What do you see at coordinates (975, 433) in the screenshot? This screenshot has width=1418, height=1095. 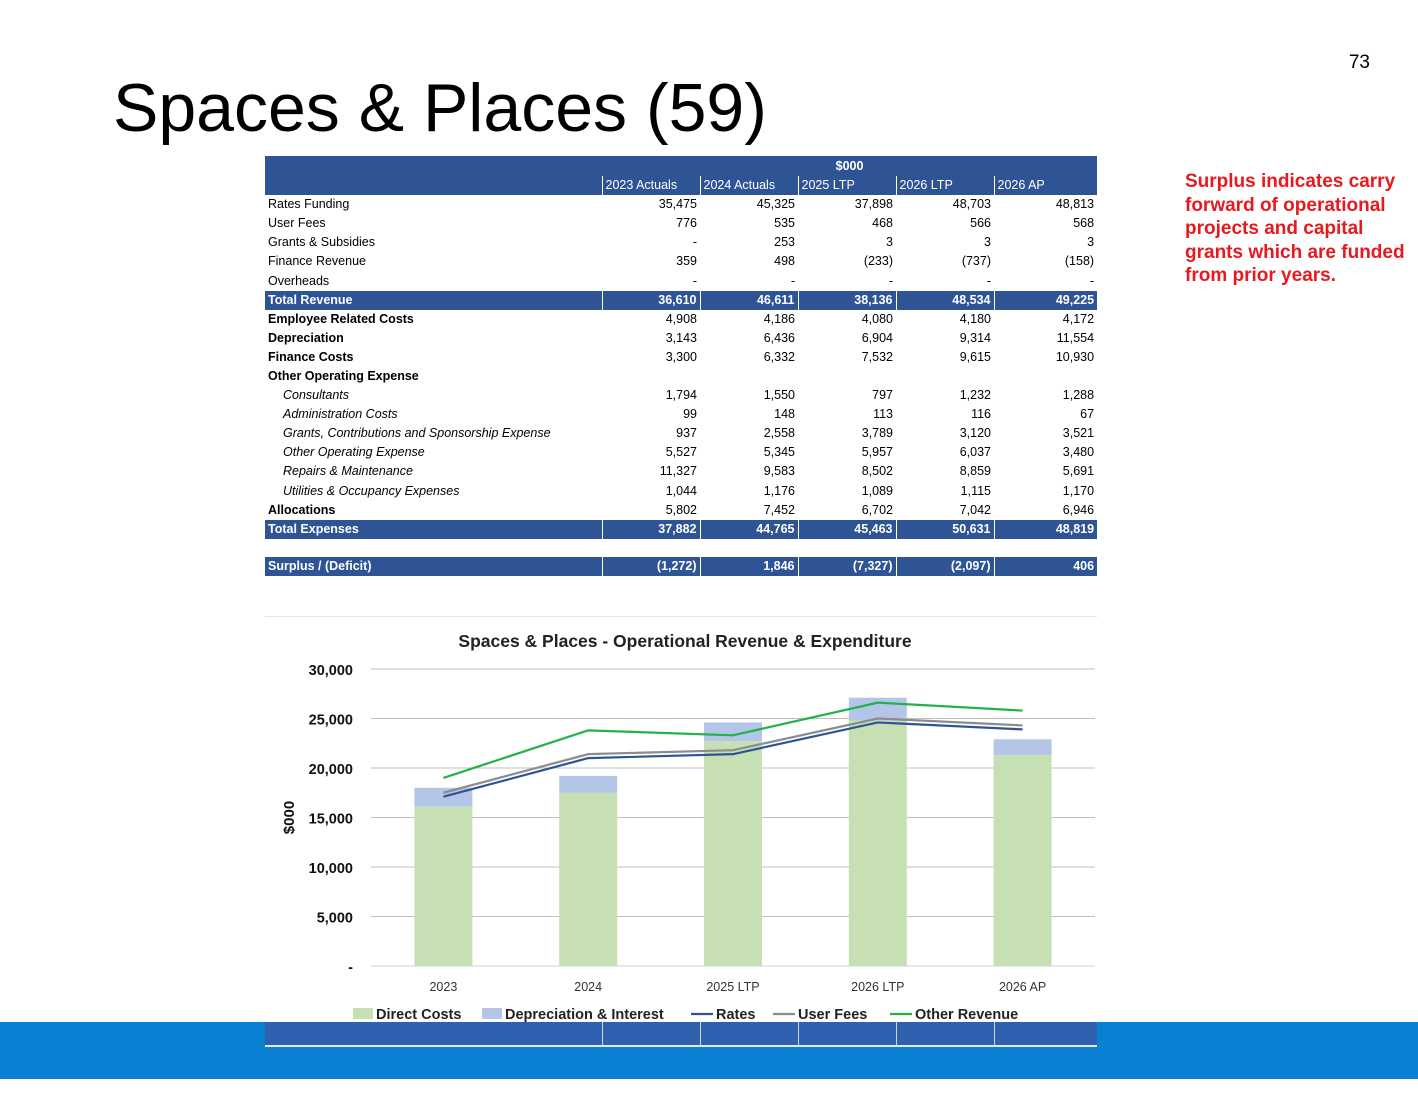 I see `table-cell: 3,120` at bounding box center [975, 433].